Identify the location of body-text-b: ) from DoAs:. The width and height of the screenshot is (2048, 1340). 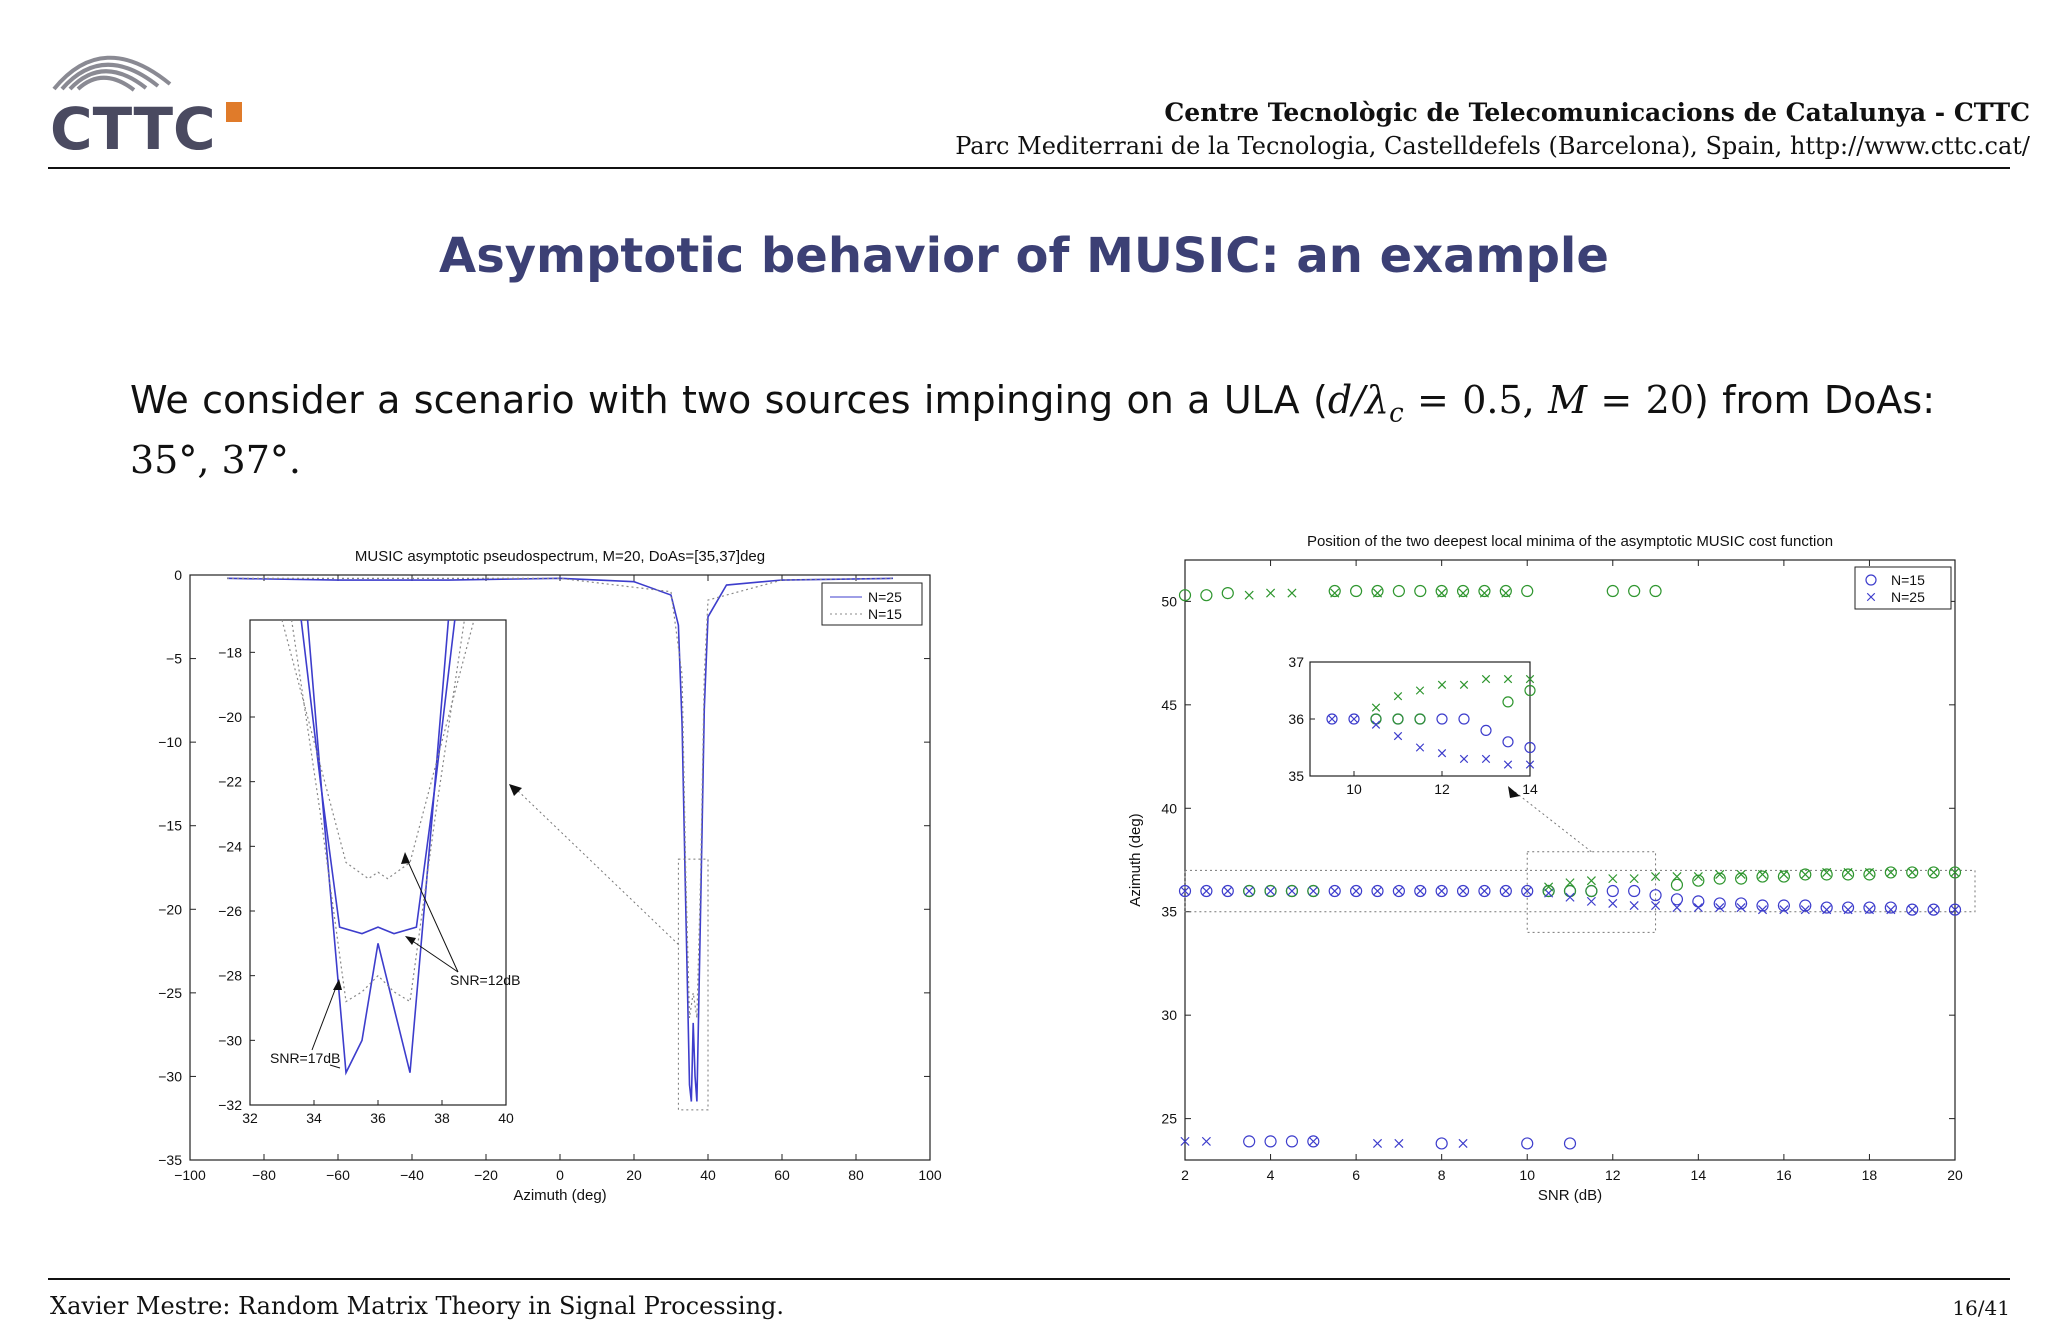
(1814, 400).